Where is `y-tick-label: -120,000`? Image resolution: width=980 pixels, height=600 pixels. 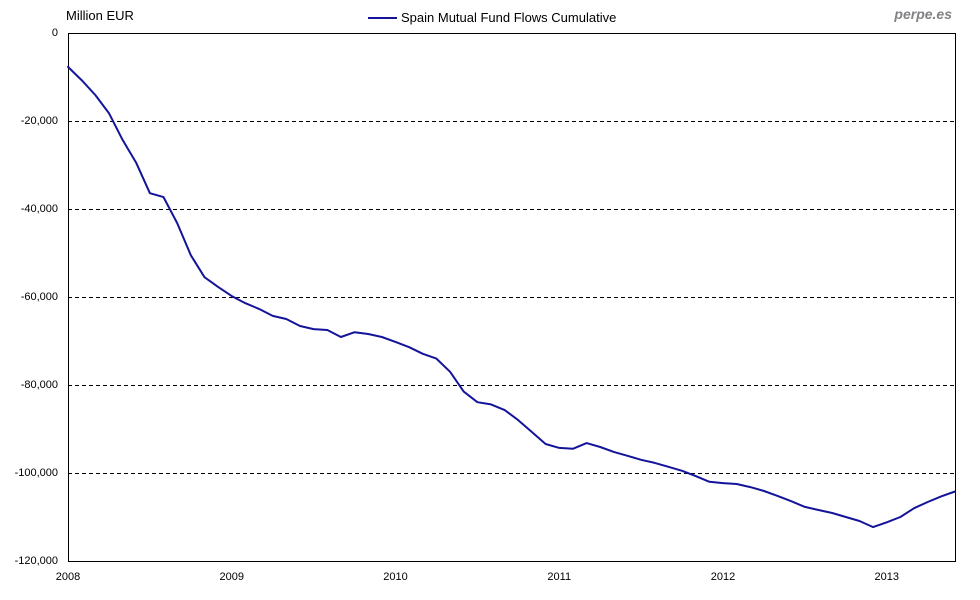 y-tick-label: -120,000 is located at coordinates (36, 560).